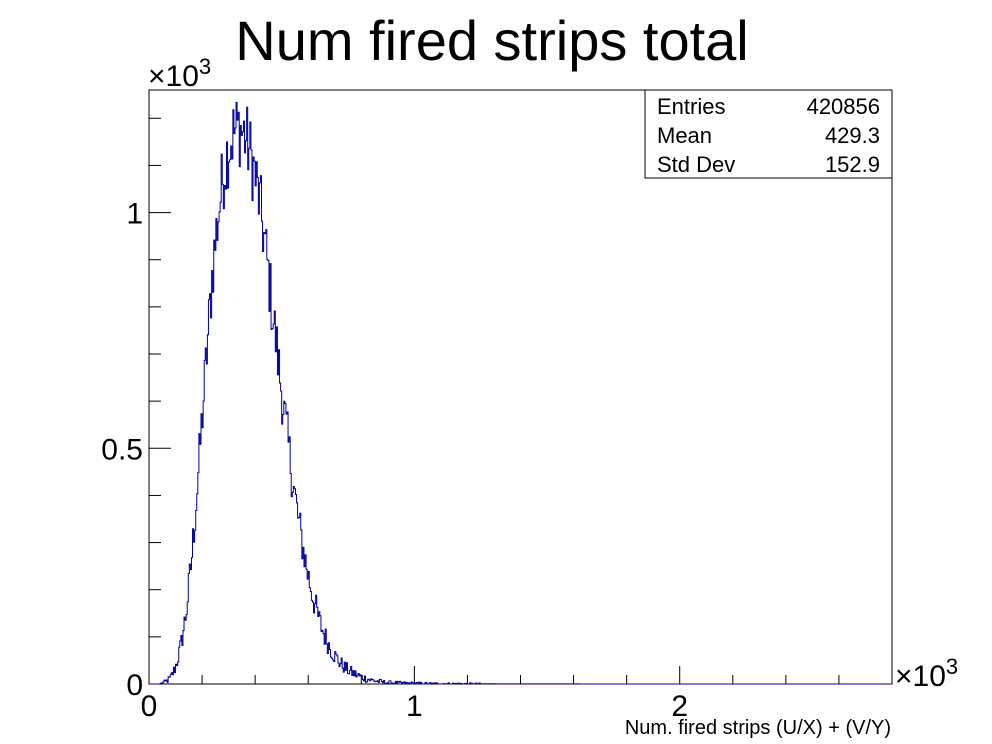 The width and height of the screenshot is (992, 744). I want to click on stats-value: 429.3, so click(852, 135).